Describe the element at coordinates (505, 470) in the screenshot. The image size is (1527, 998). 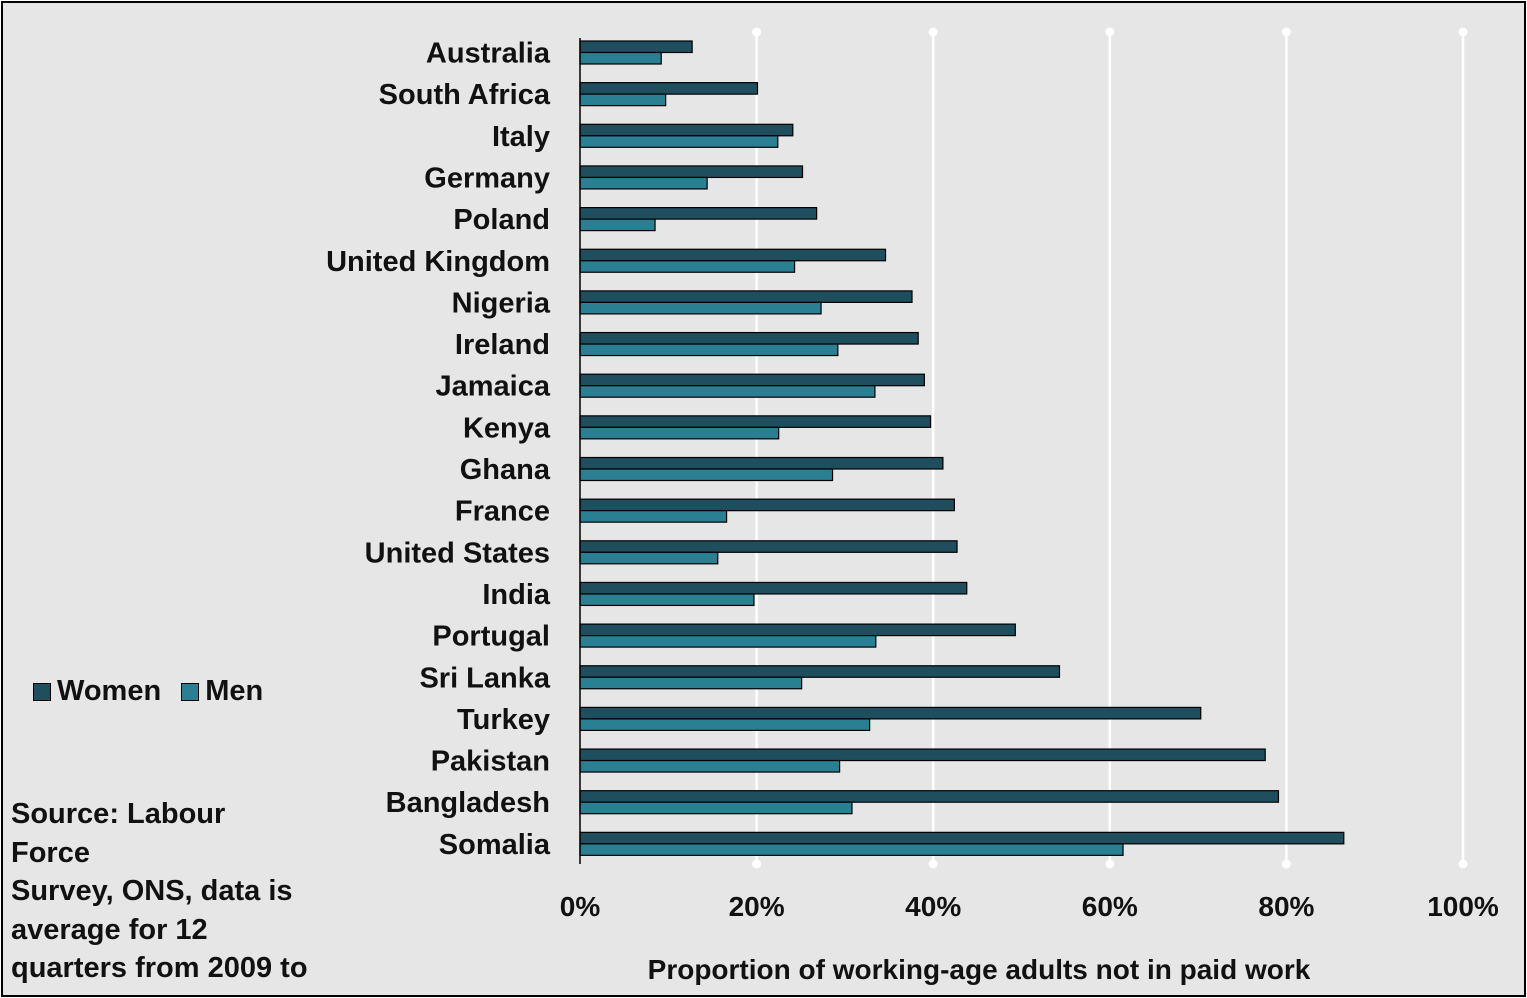
I see `category-label: Ghana` at that location.